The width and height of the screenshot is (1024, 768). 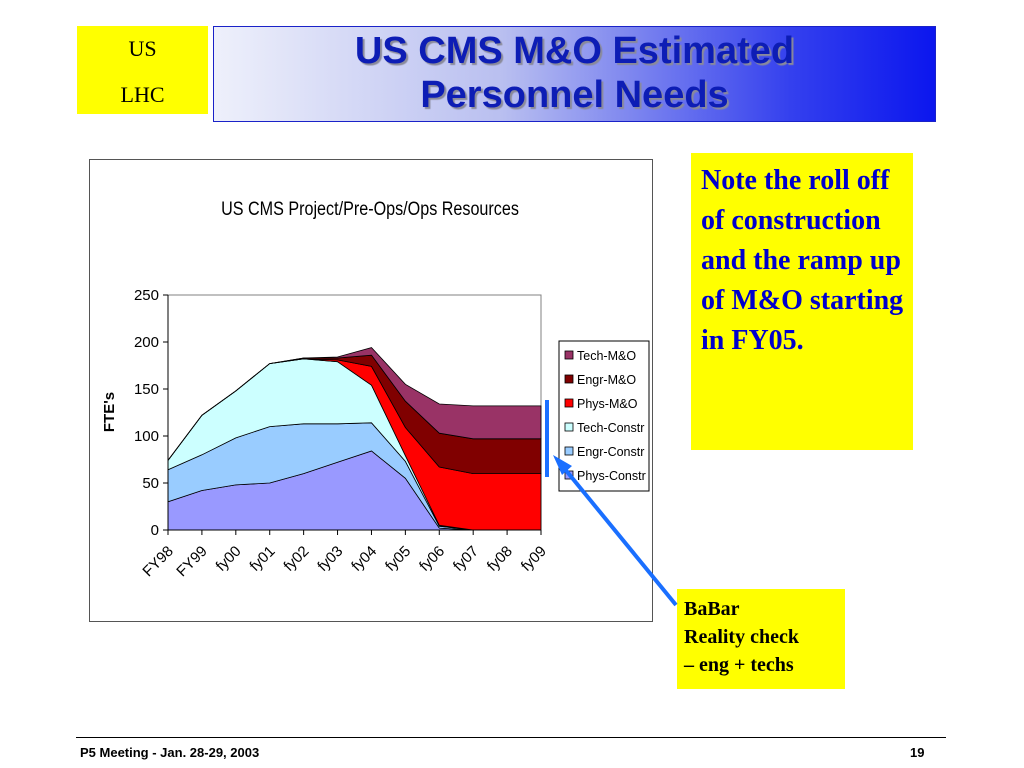 What do you see at coordinates (569, 403) in the screenshot?
I see `legend-swatch-phys-mo` at bounding box center [569, 403].